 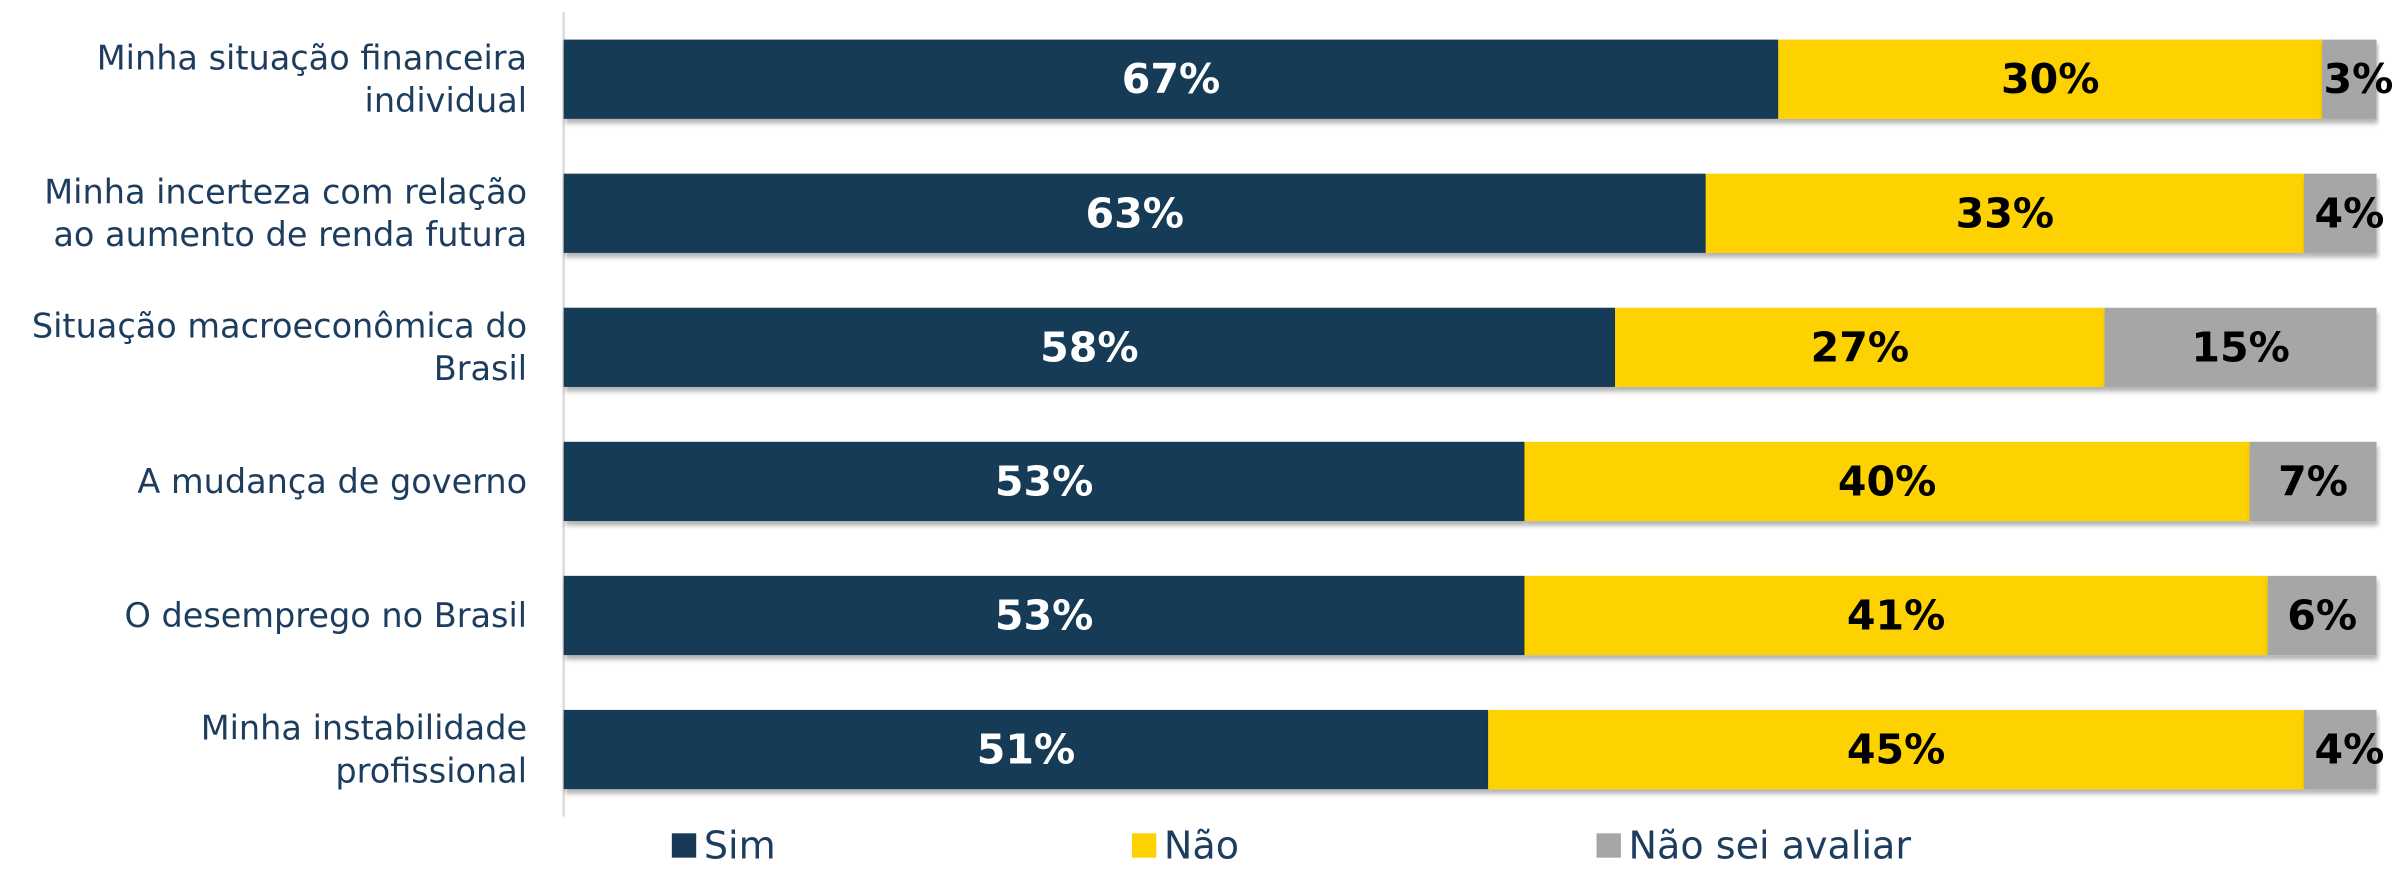 I want to click on value-label: 30%, so click(x=2050, y=79).